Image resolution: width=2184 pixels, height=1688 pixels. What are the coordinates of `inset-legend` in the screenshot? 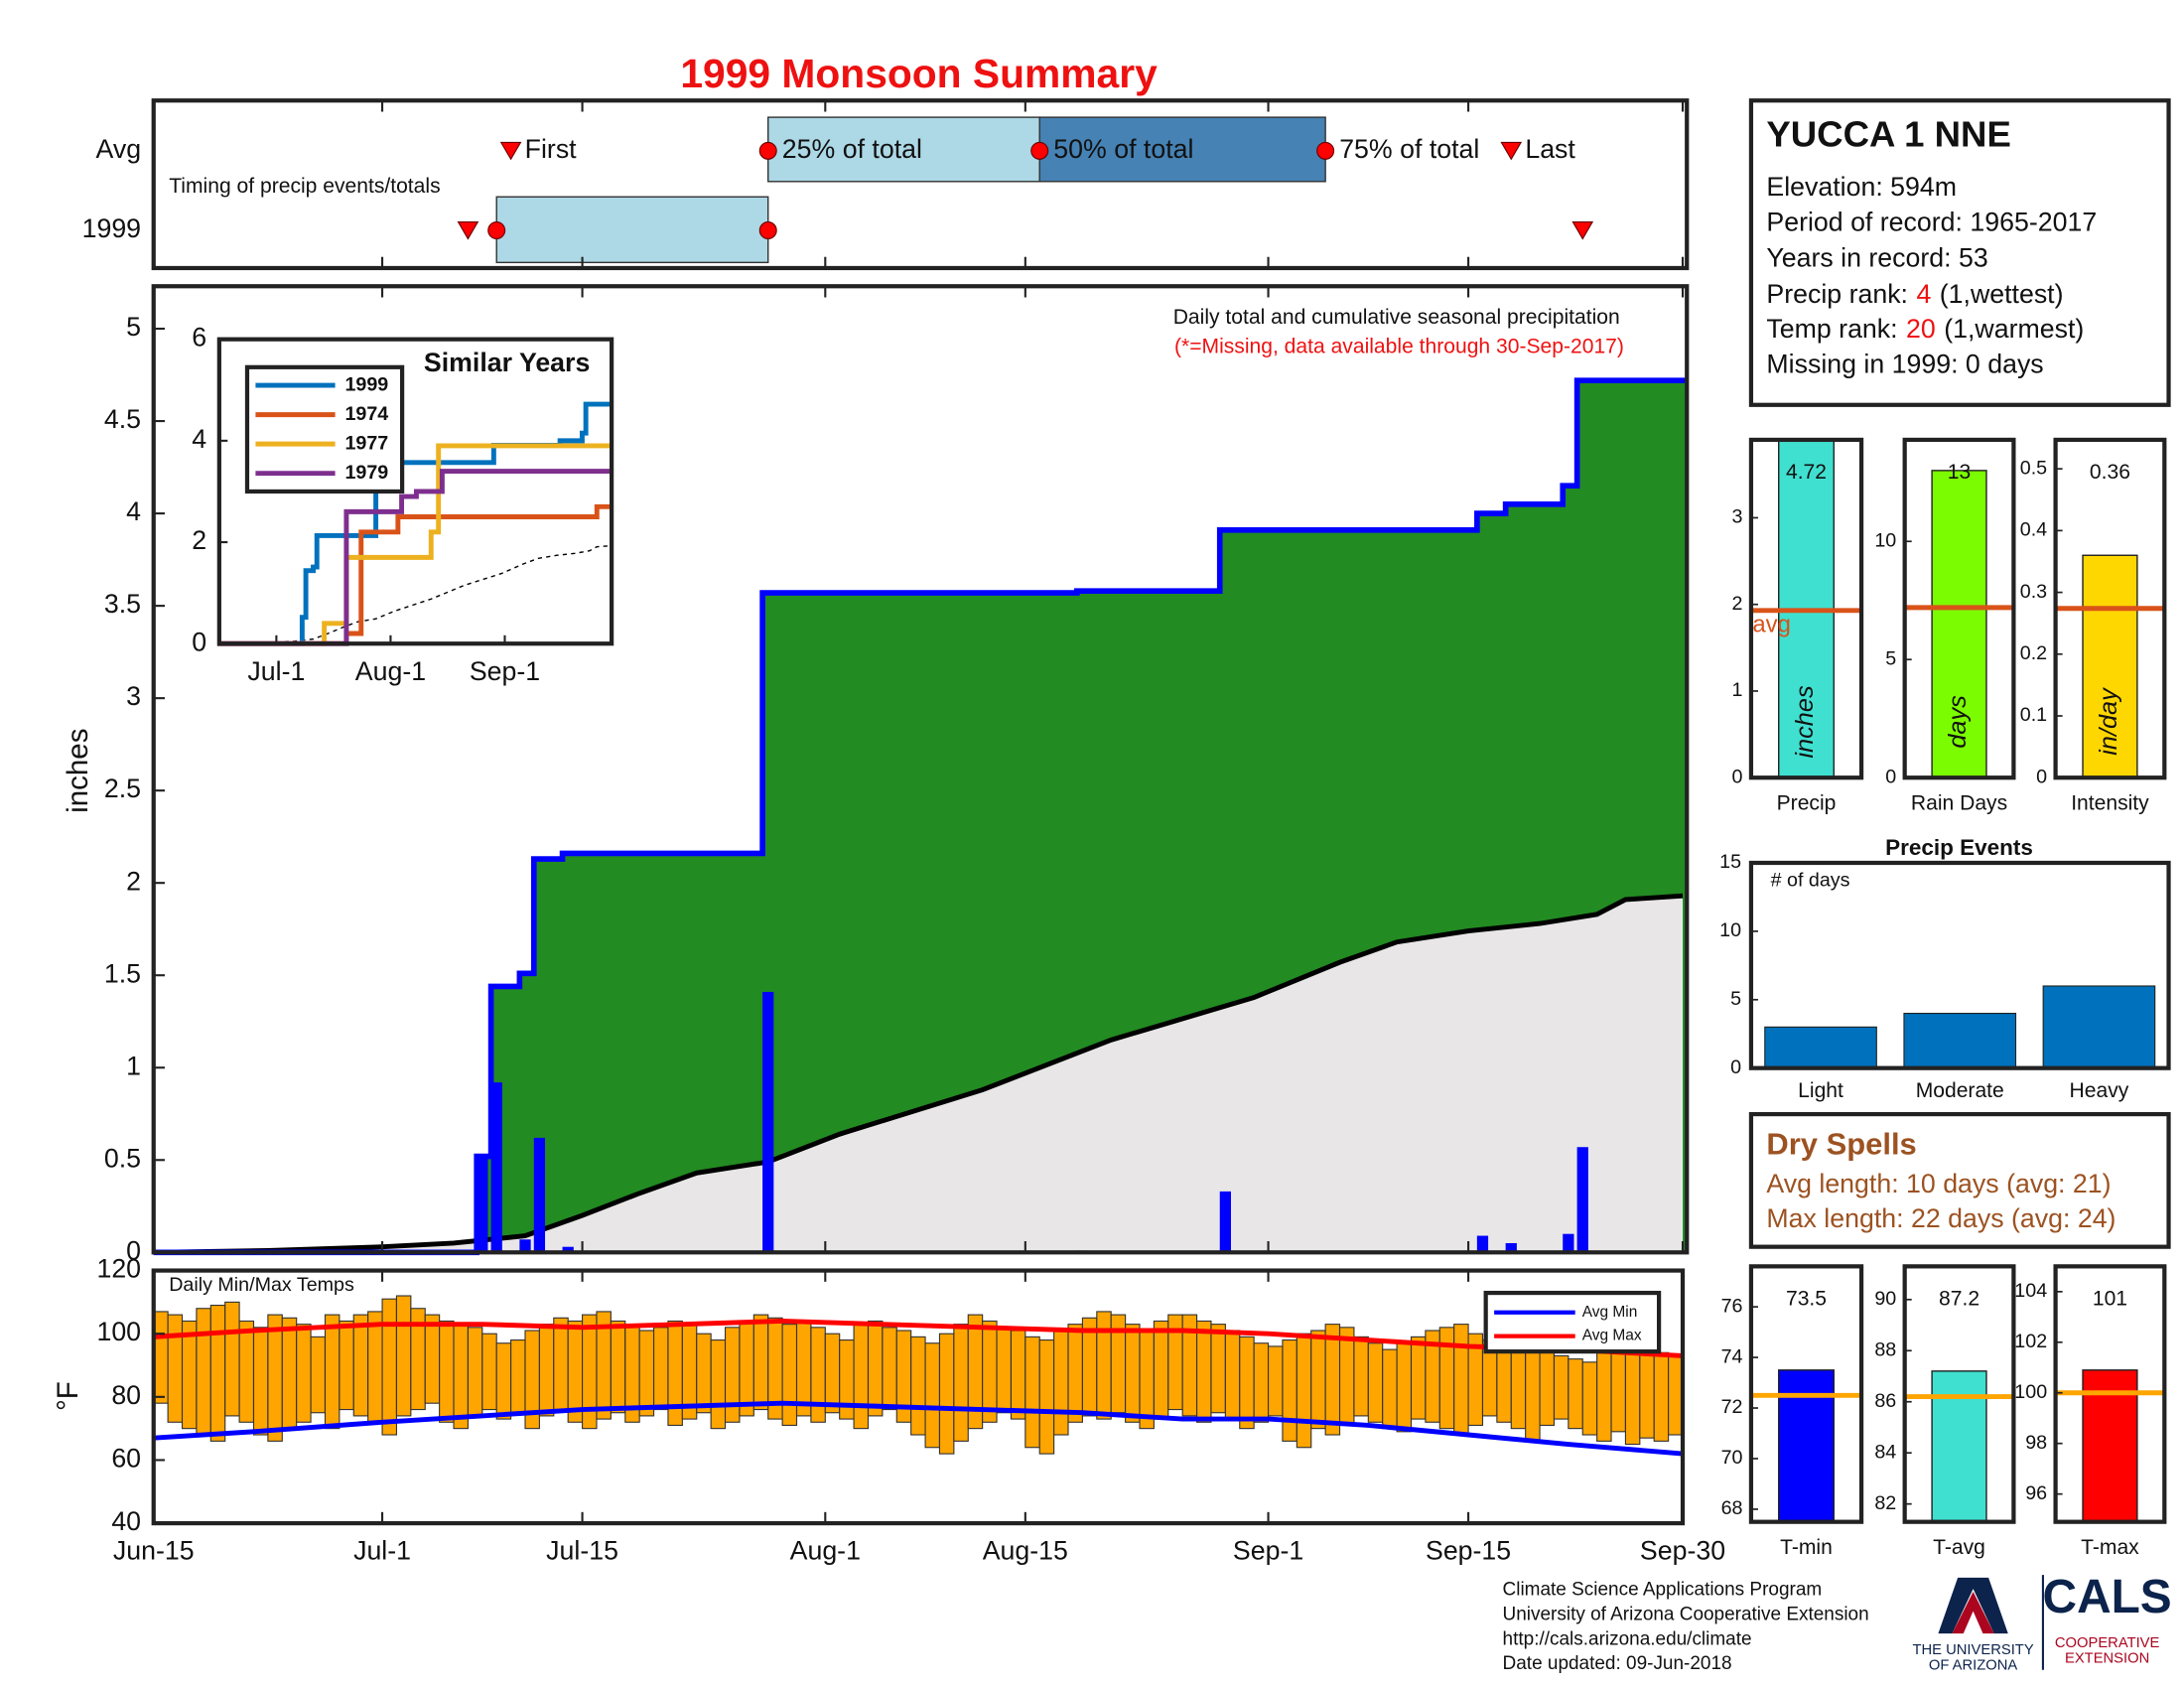 It's located at (324, 429).